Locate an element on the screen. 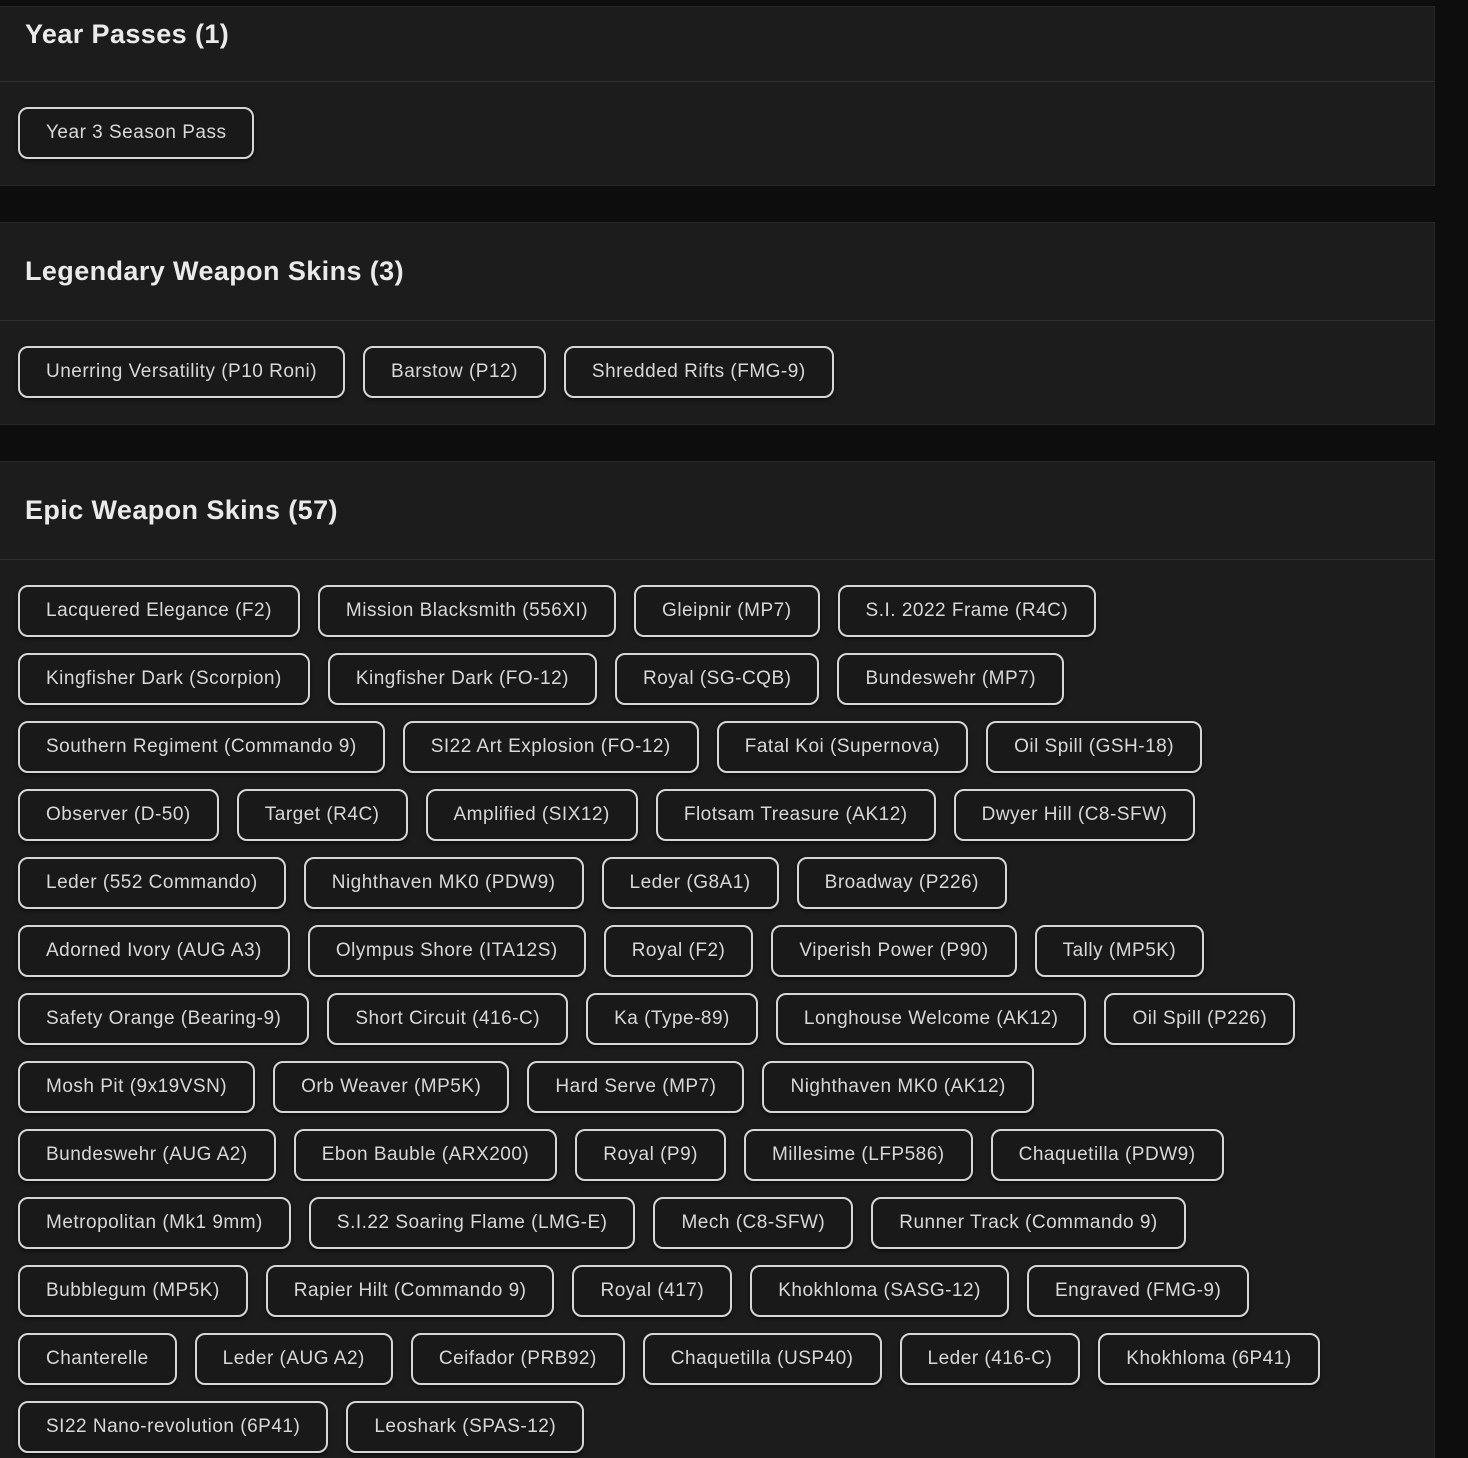  section-heading: Legendary Weapon Skins (3) is located at coordinates (214, 271).